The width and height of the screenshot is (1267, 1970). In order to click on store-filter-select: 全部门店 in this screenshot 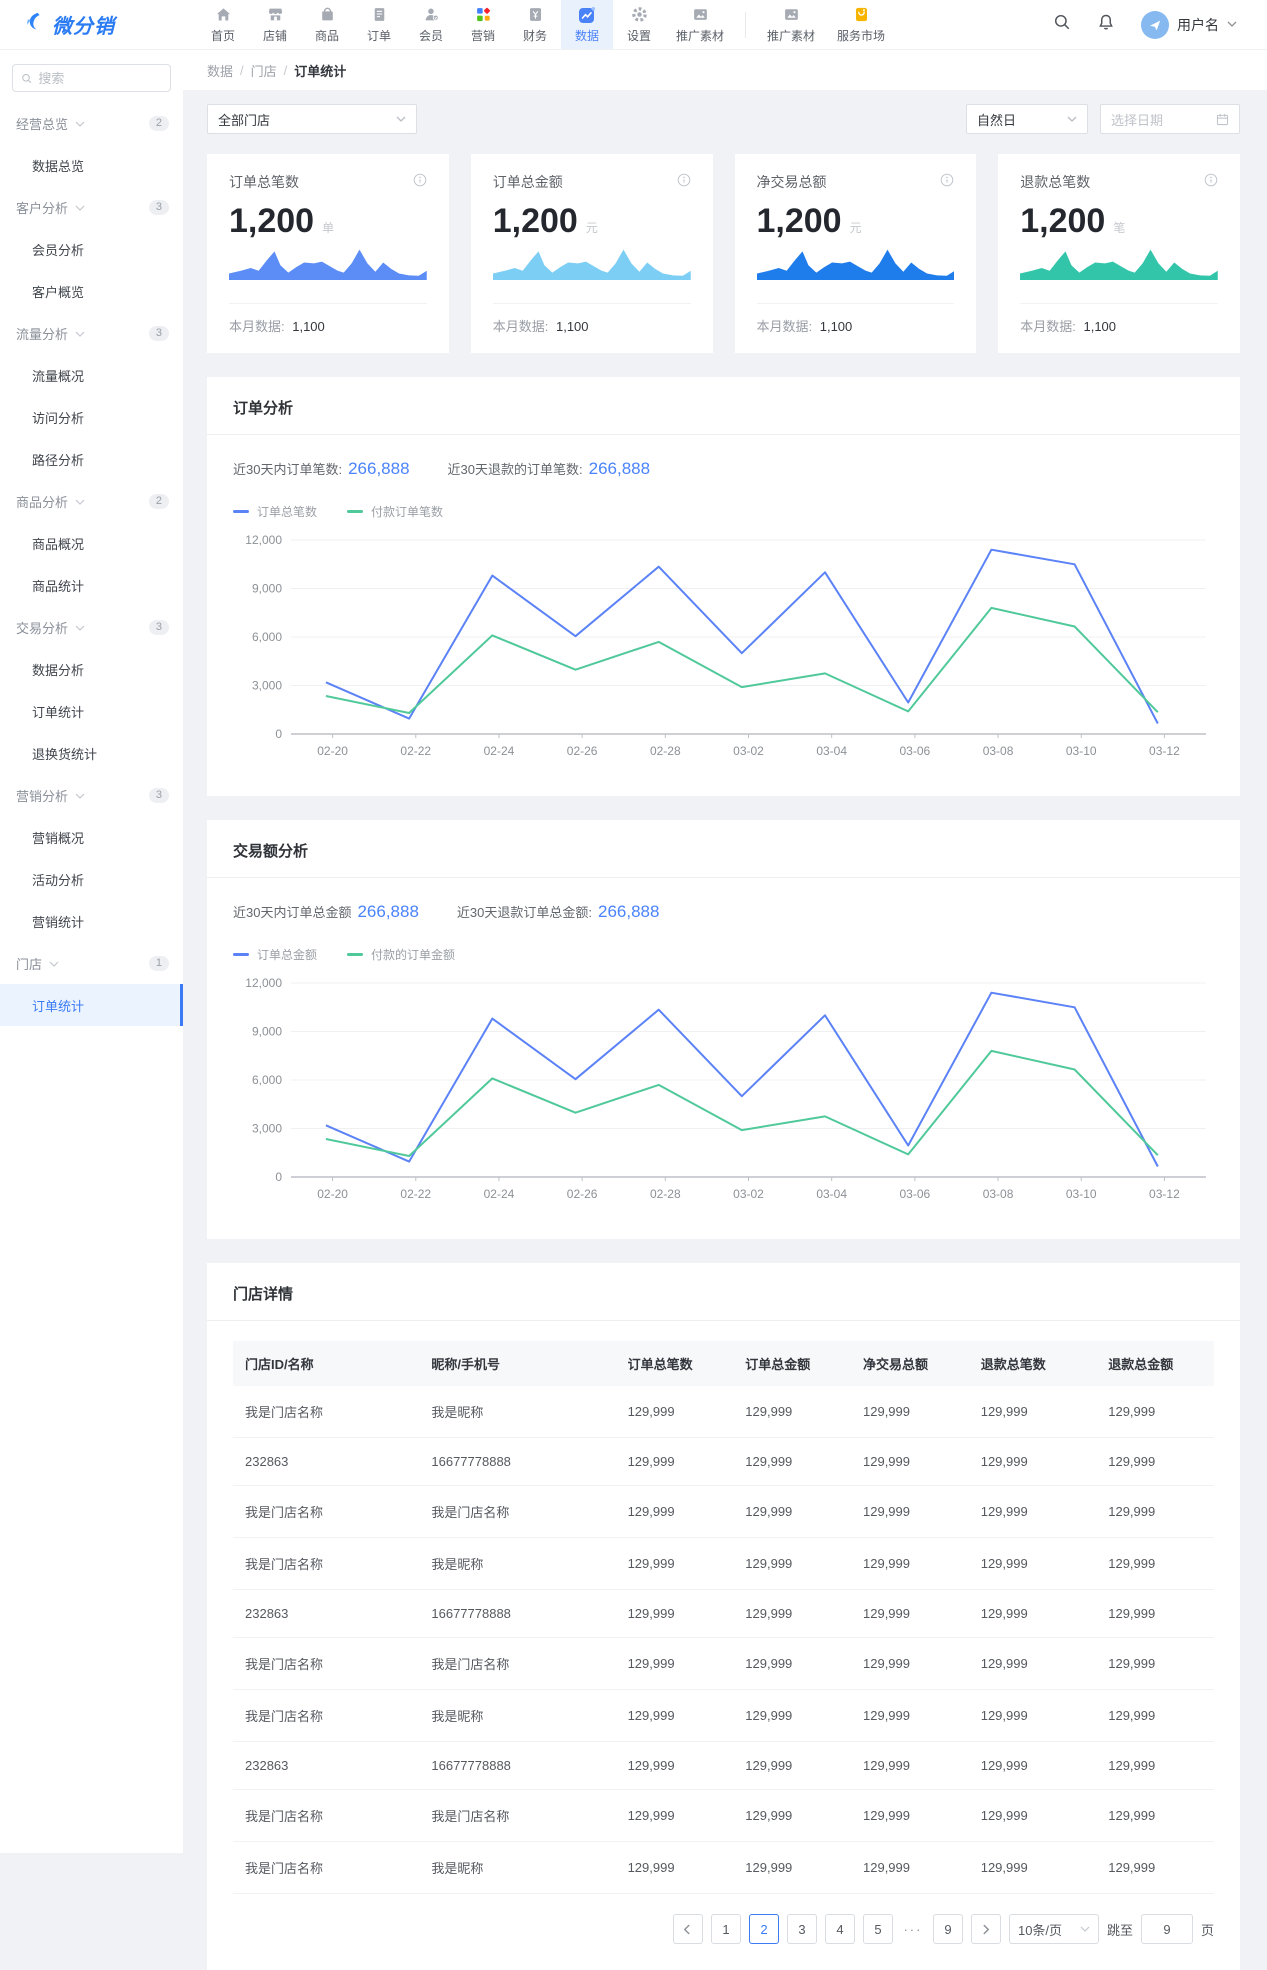, I will do `click(312, 119)`.